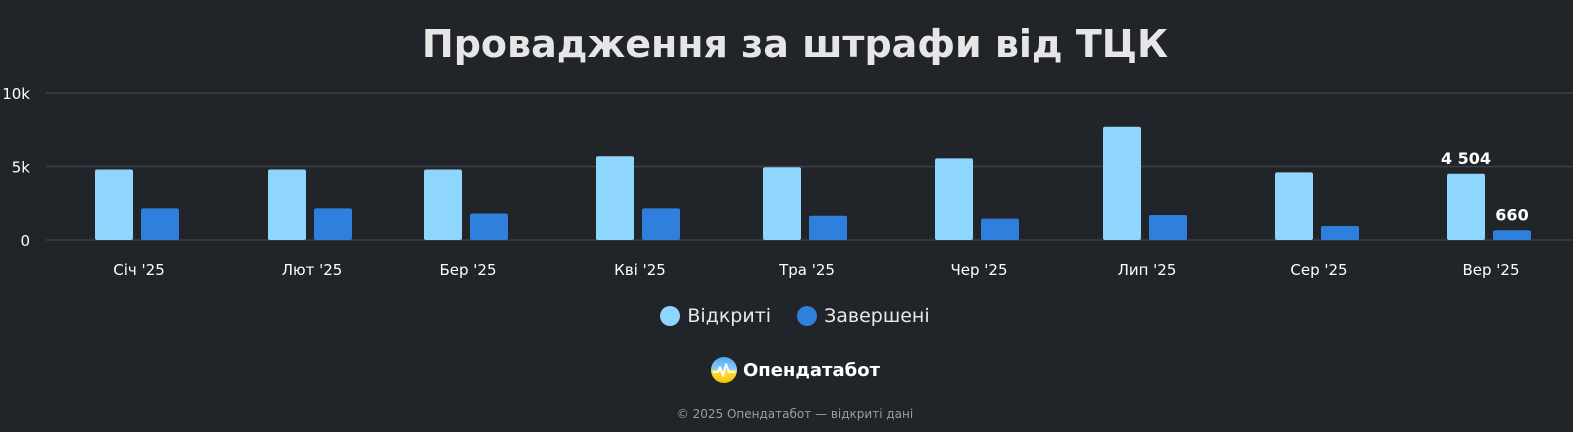  Describe the element at coordinates (467, 270) in the screenshot. I see `x-tick-label: Бер '25` at that location.